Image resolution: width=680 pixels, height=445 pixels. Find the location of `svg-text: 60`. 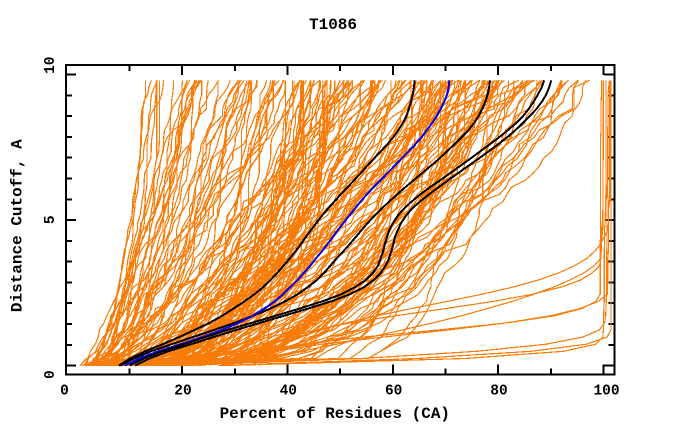

svg-text: 60 is located at coordinates (393, 392).